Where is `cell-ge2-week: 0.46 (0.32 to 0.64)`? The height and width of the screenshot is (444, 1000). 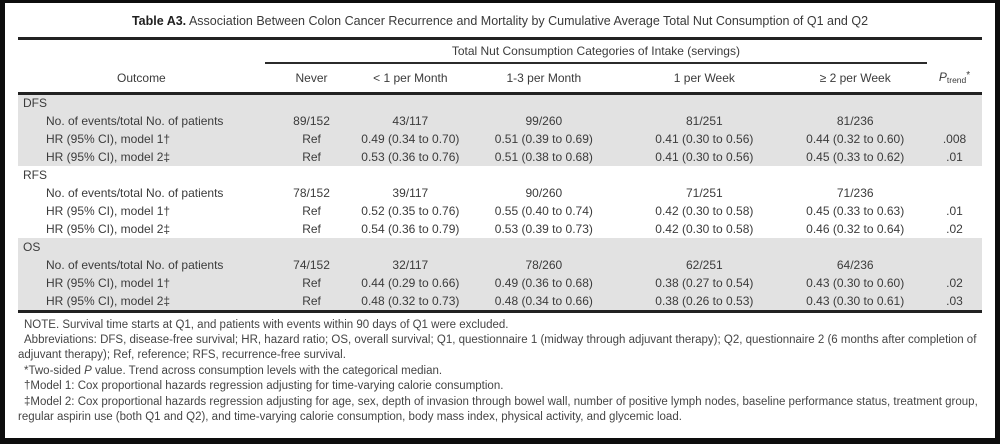
cell-ge2-week: 0.46 (0.32 to 0.64) is located at coordinates (855, 228).